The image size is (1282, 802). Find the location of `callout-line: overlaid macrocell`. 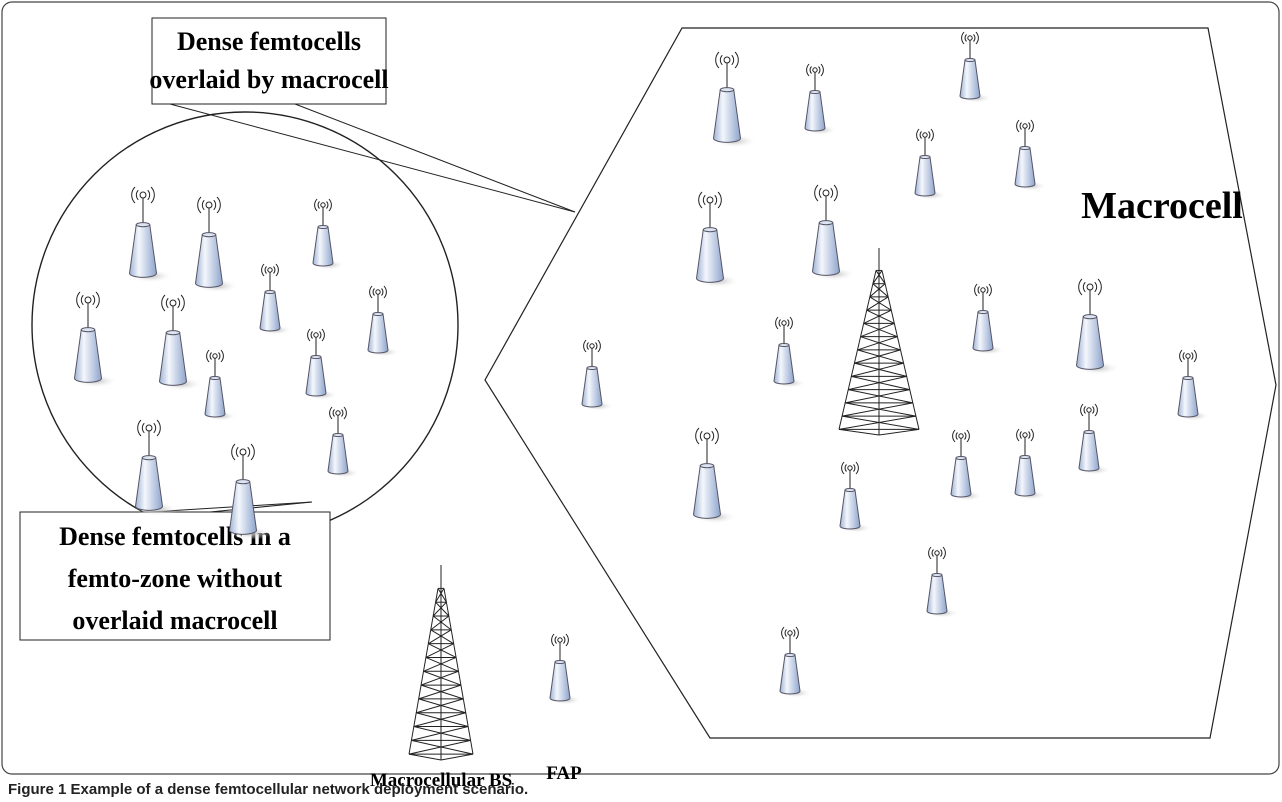

callout-line: overlaid macrocell is located at coordinates (174, 620).